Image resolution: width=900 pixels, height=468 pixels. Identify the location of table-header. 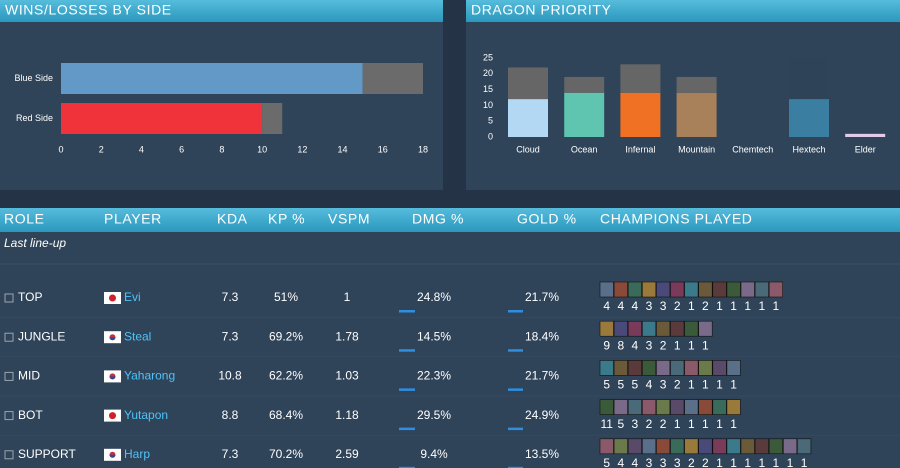
(450, 220).